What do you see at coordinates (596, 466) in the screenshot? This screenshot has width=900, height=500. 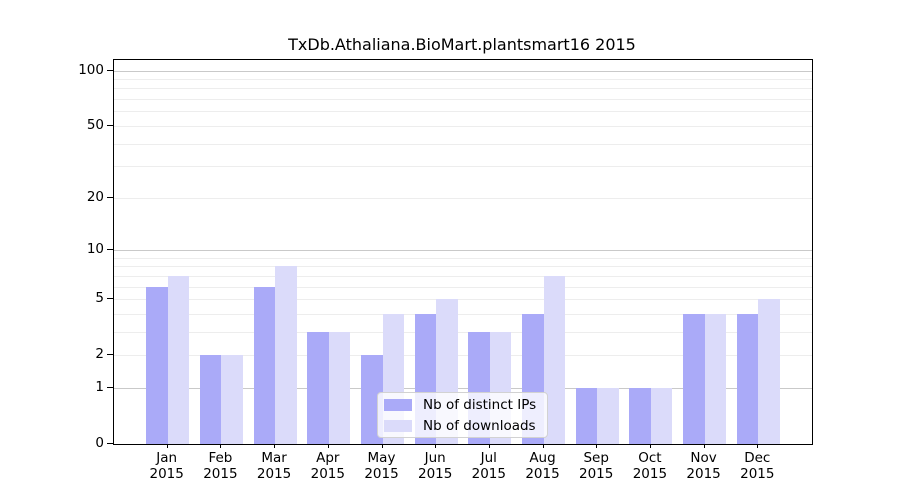 I see `x-tick-label-sep: Sep 2015` at bounding box center [596, 466].